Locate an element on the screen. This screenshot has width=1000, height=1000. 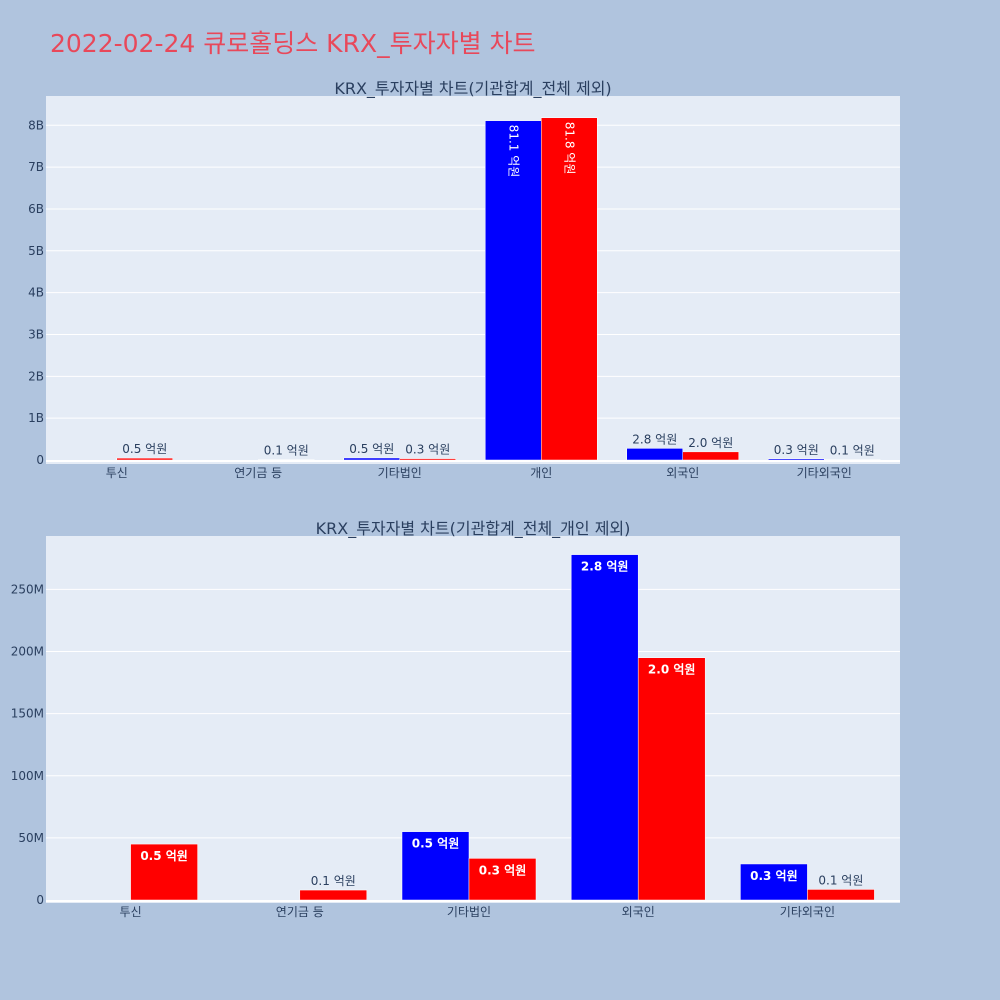
chart-title: KRX_투자자별 차트(기관합계_전체_개인 제외) is located at coordinates (473, 529).